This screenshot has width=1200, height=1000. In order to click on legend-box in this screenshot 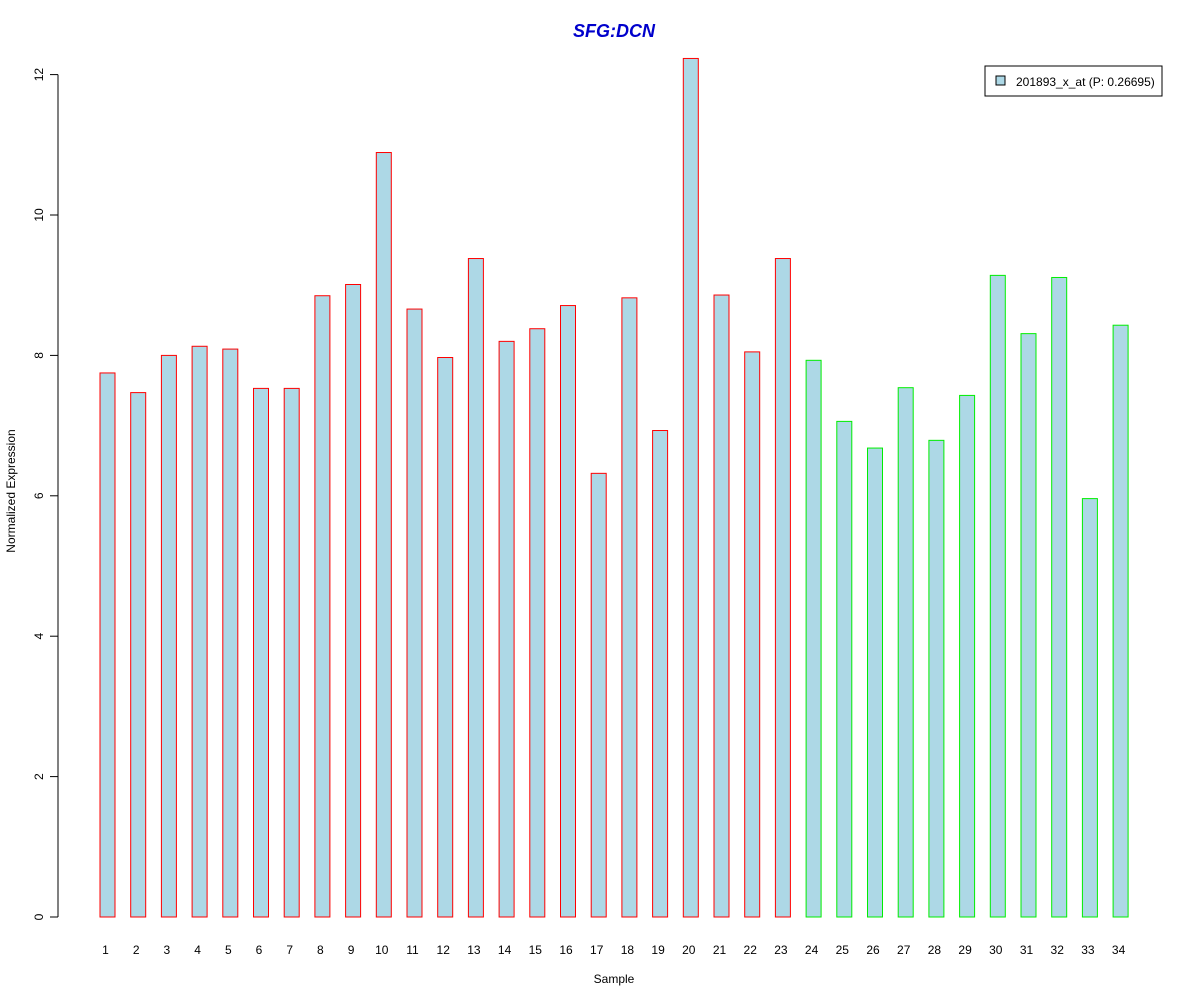, I will do `click(1073, 81)`.